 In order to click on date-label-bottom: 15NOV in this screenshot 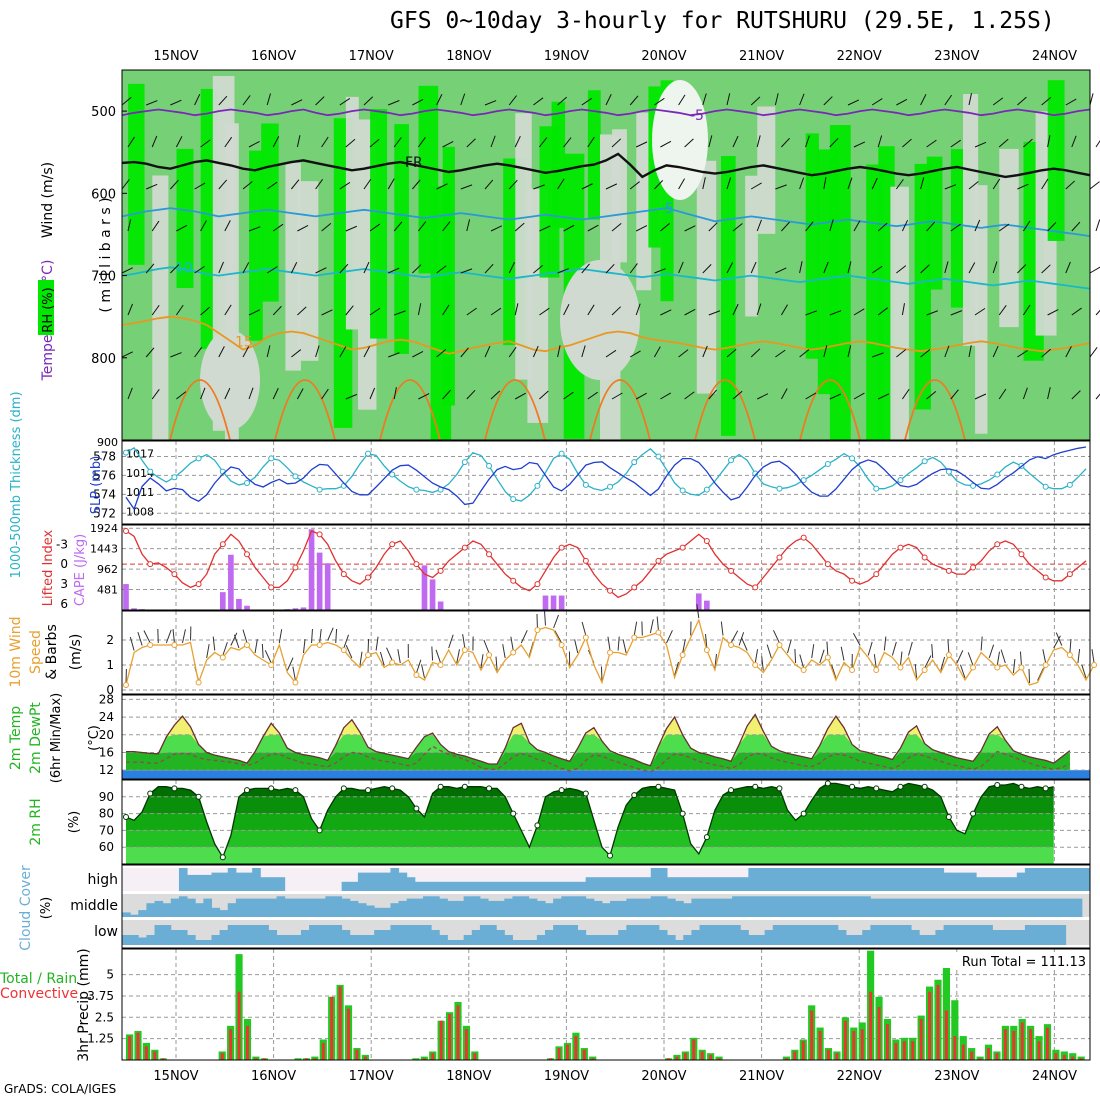, I will do `click(175, 1076)`.